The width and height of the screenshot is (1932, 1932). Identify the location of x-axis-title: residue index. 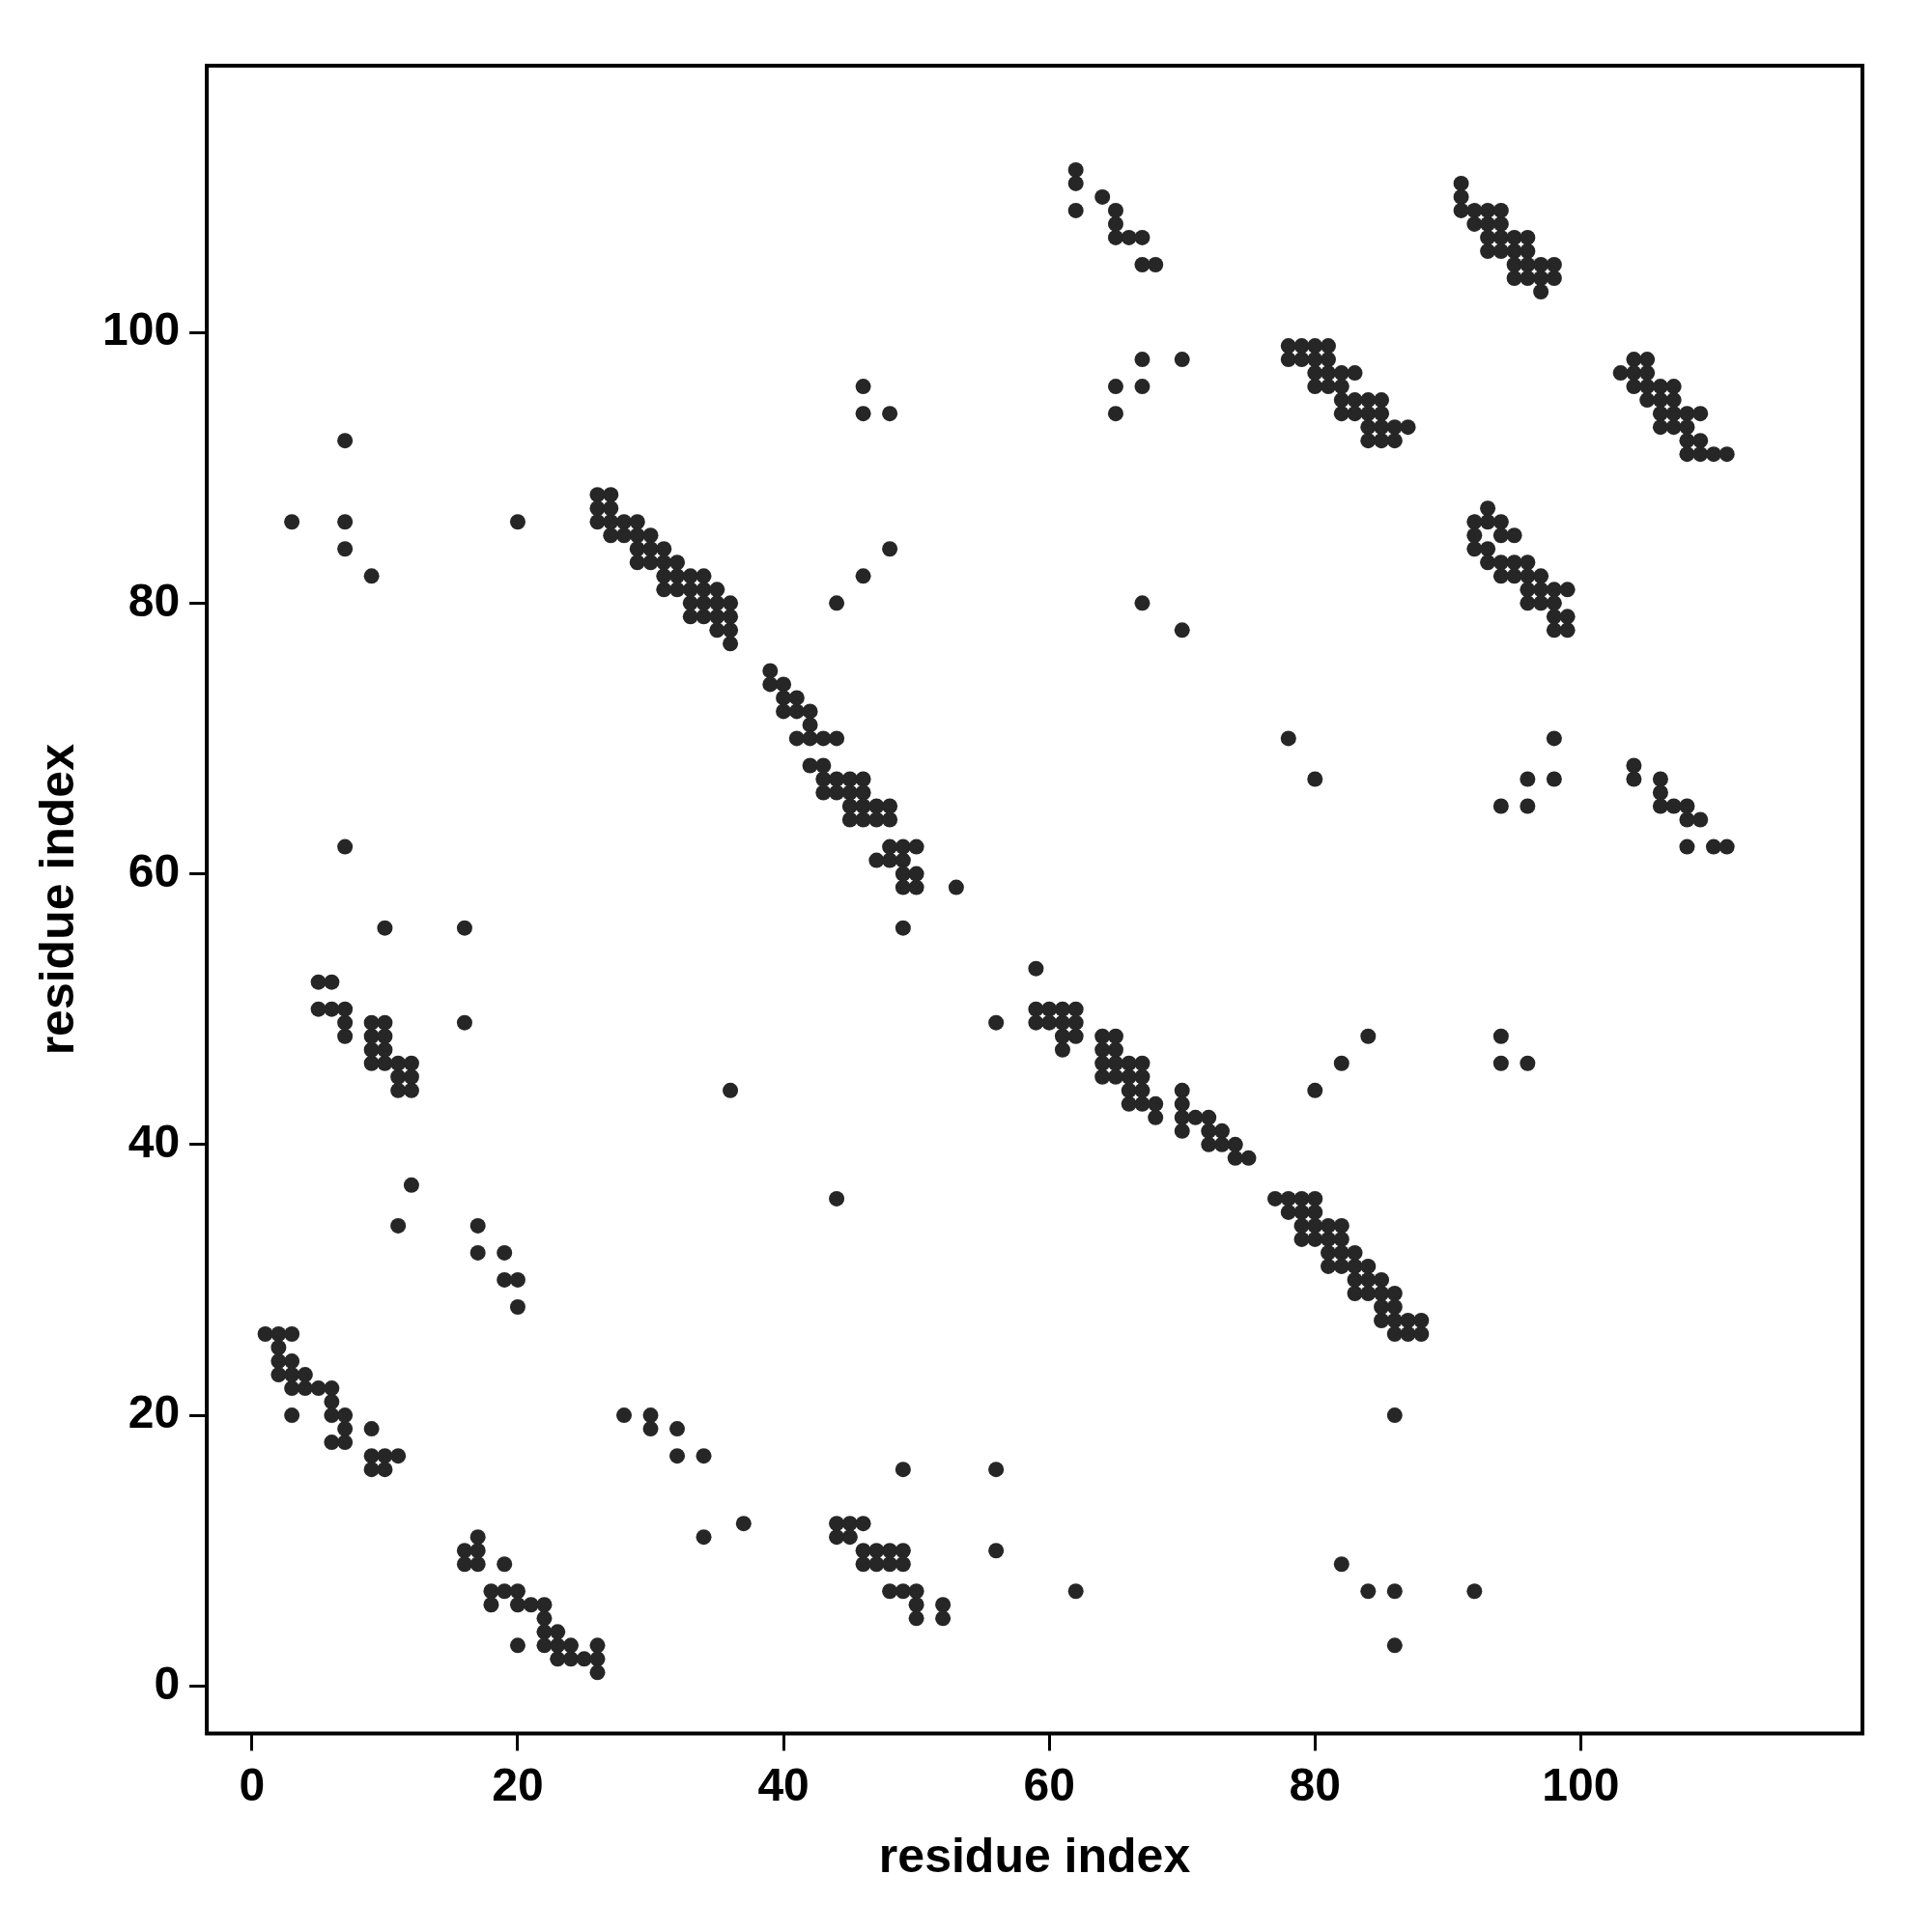
(1034, 1855).